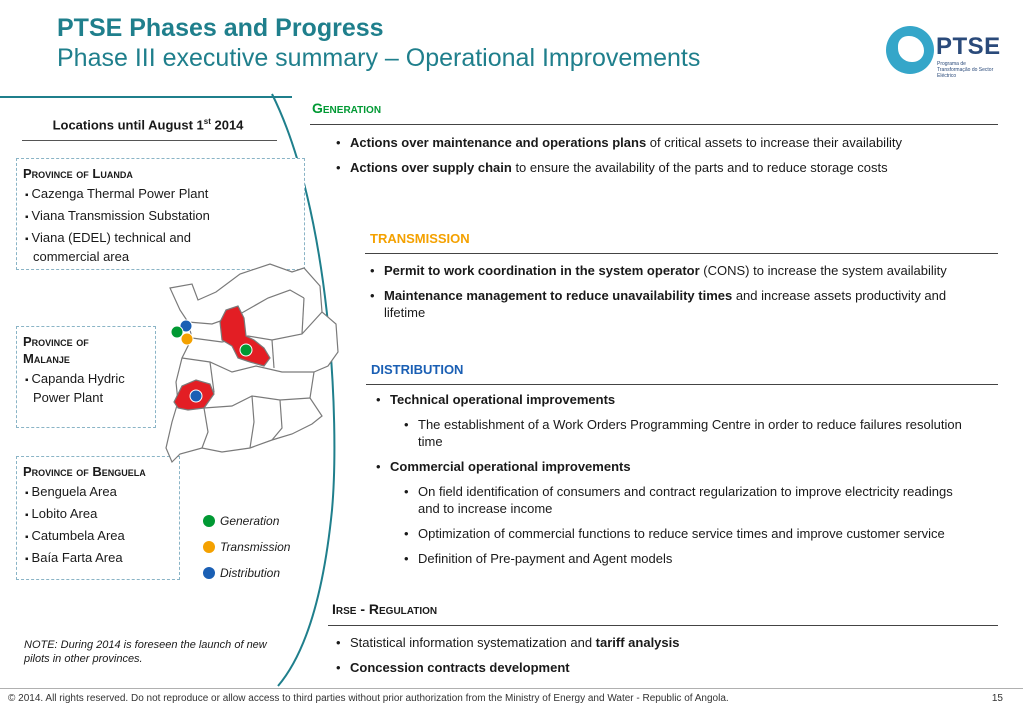  What do you see at coordinates (209, 547) in the screenshot?
I see `legend-transmission-icon` at bounding box center [209, 547].